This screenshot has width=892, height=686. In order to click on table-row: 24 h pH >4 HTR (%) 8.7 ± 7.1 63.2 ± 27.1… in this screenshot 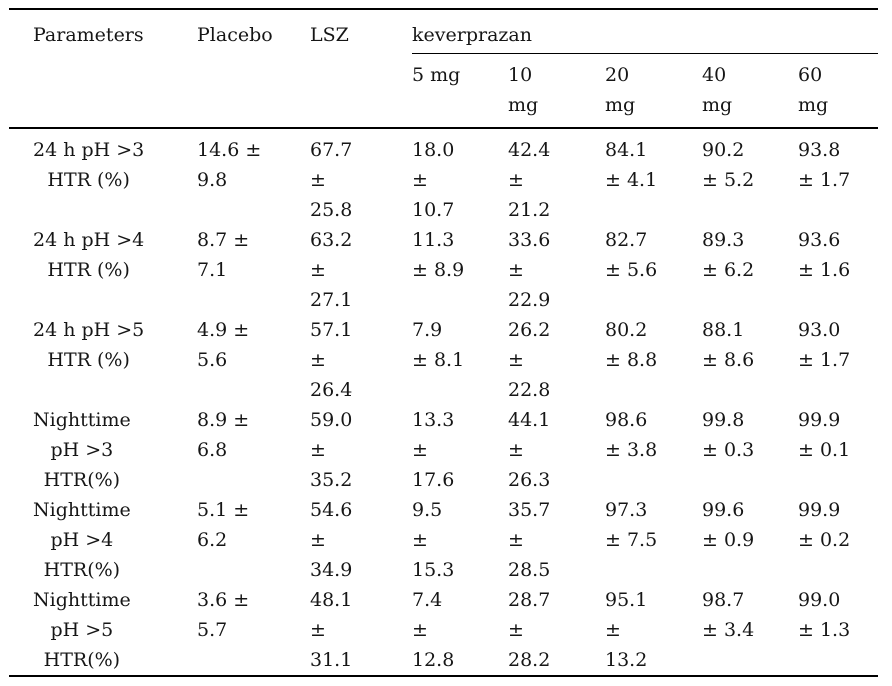, I will do `click(443, 270)`.